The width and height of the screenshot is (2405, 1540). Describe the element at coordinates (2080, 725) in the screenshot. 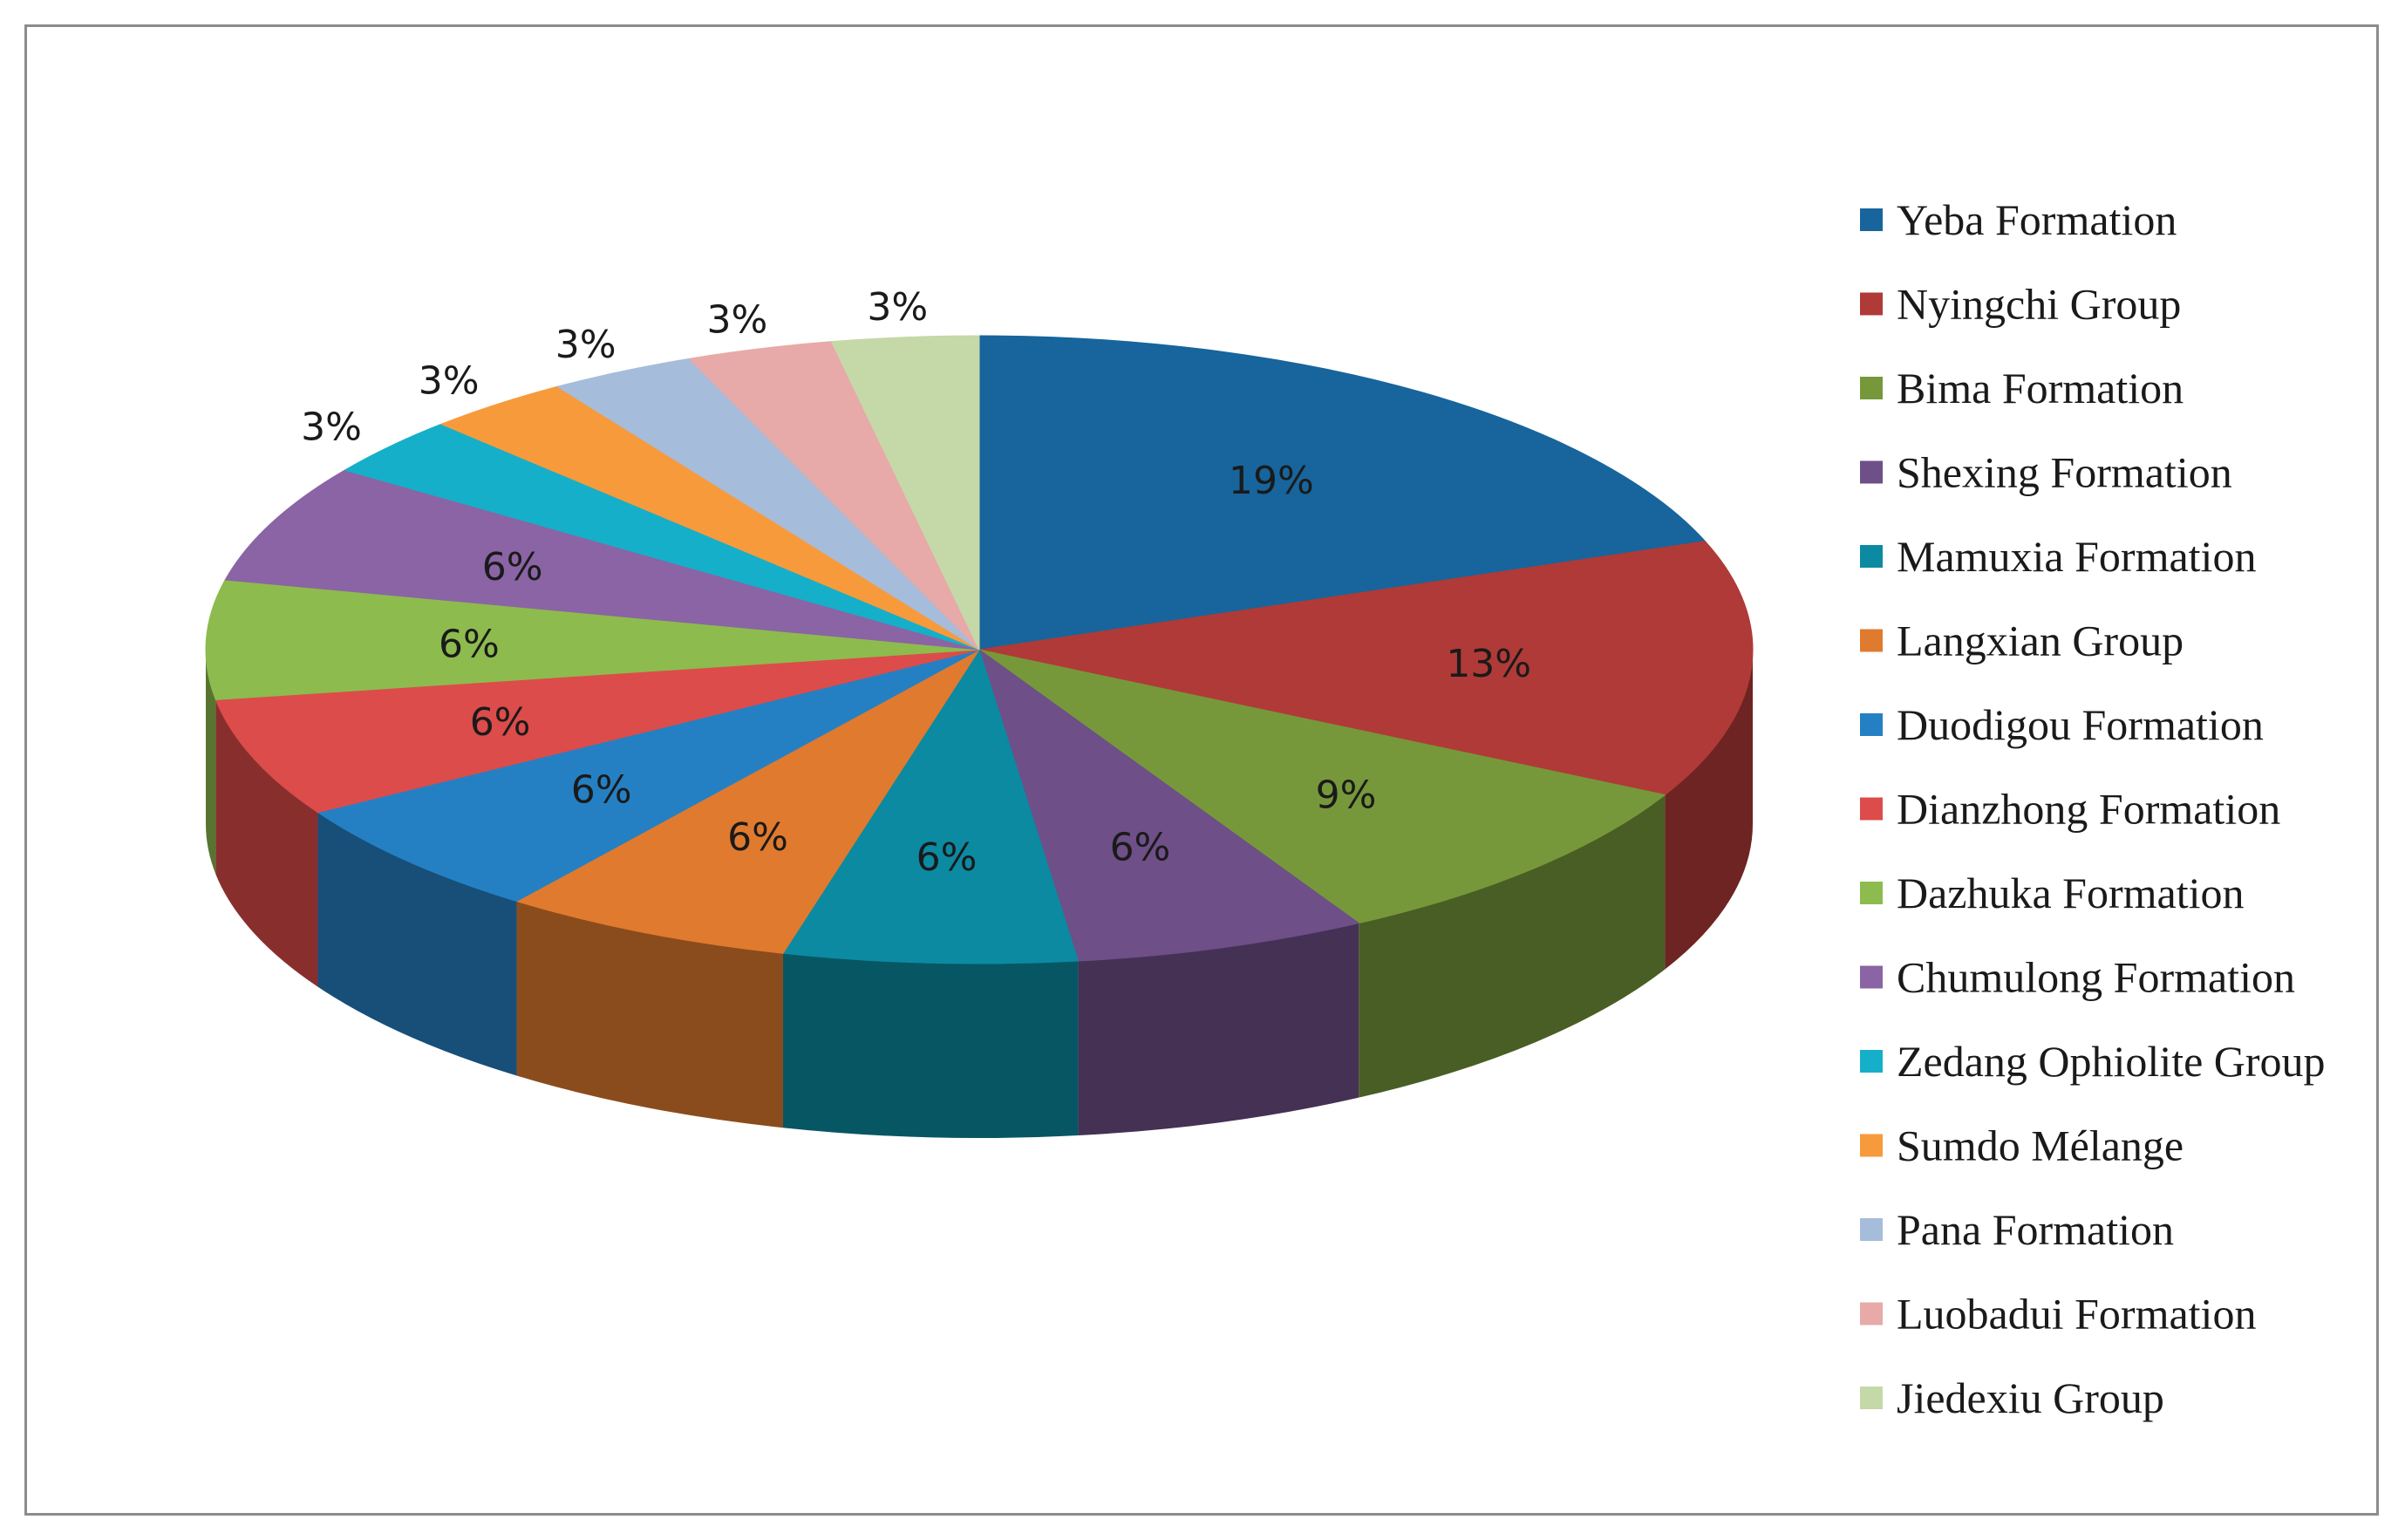

I see `legend-label: Duodigou Formation` at that location.